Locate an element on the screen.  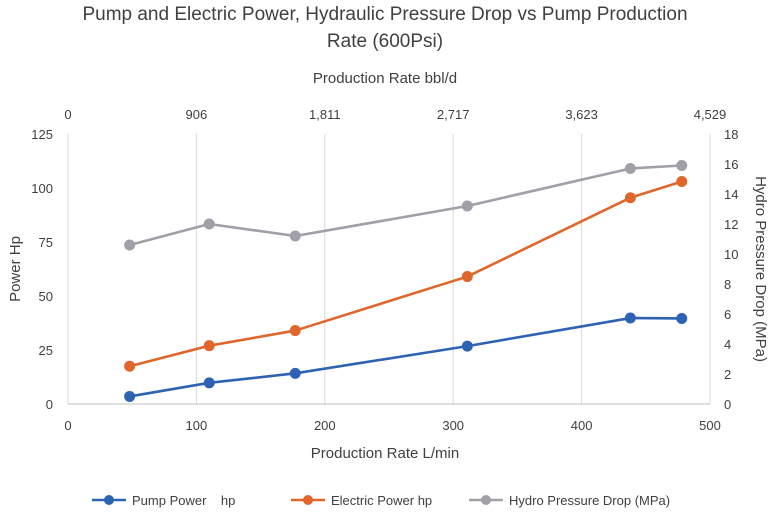
y-tick-label: 125 is located at coordinates (42, 134).